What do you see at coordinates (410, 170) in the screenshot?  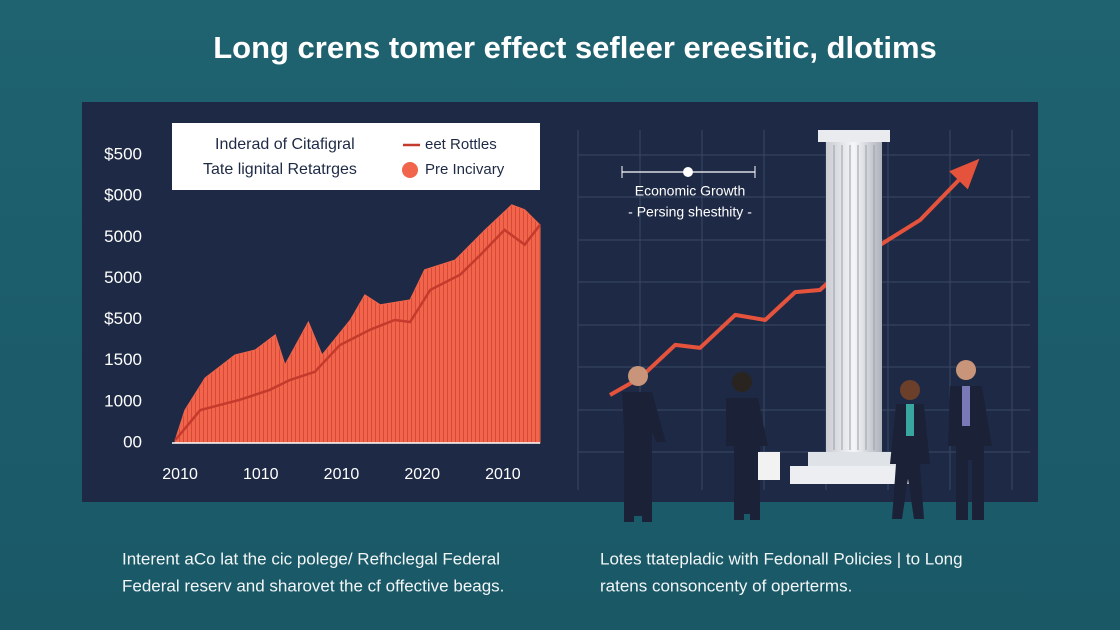 I see `legend-symbol` at bounding box center [410, 170].